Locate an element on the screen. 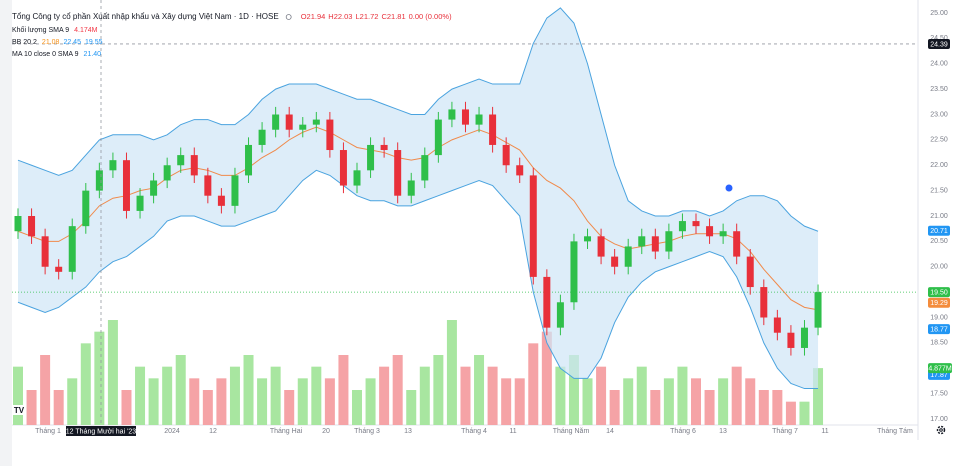 Image resolution: width=966 pixels, height=466 pixels. ohlc-value: H22.03 is located at coordinates (340, 16).